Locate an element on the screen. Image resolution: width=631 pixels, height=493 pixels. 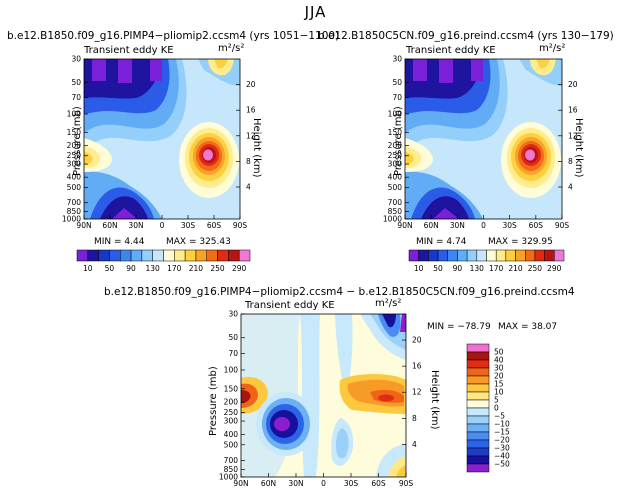
panel-3-units: m²/s² is located at coordinates (388, 303).